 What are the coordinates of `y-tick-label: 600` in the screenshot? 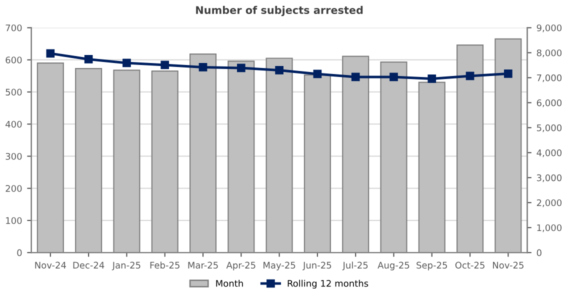 It's located at (14, 60).